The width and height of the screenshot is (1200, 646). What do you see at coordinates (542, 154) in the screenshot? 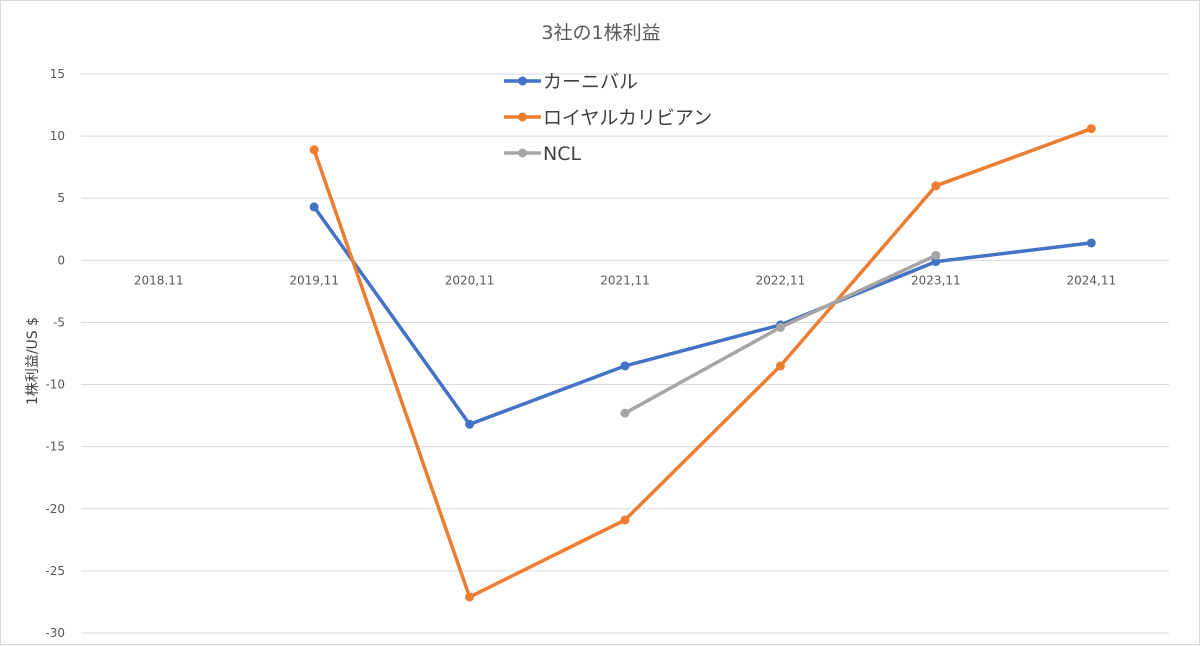
I see `legend-item: NCL` at bounding box center [542, 154].